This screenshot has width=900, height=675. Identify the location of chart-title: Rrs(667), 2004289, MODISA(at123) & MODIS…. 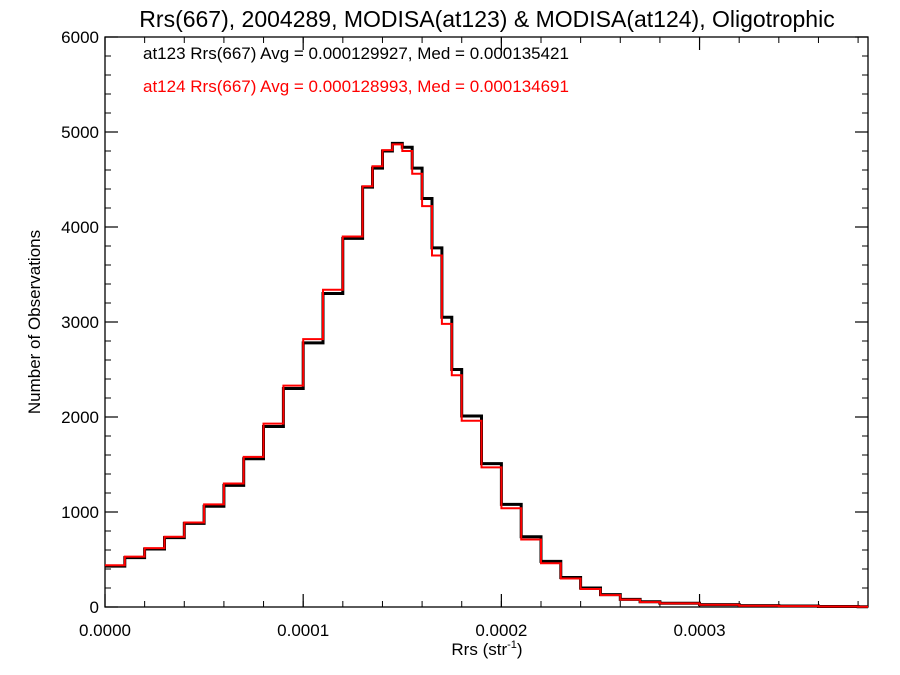
(486, 19).